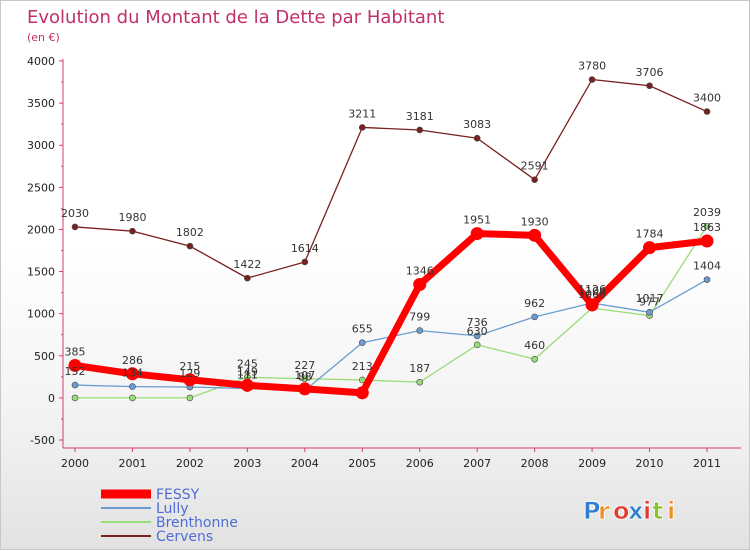  Describe the element at coordinates (649, 302) in the screenshot. I see `brenthonne-data-label: 977` at that location.